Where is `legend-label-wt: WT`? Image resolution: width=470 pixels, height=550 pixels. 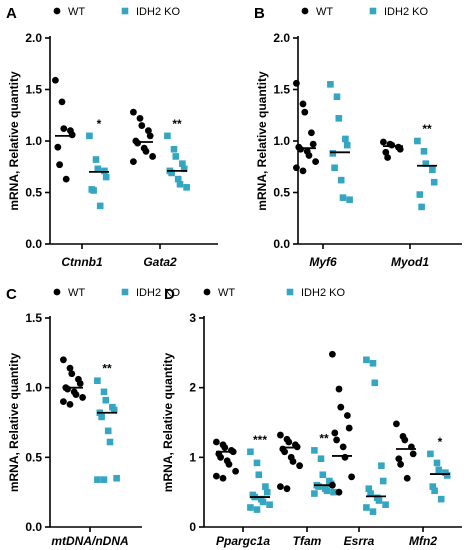
legend-label-wt: WT is located at coordinates (76, 12).